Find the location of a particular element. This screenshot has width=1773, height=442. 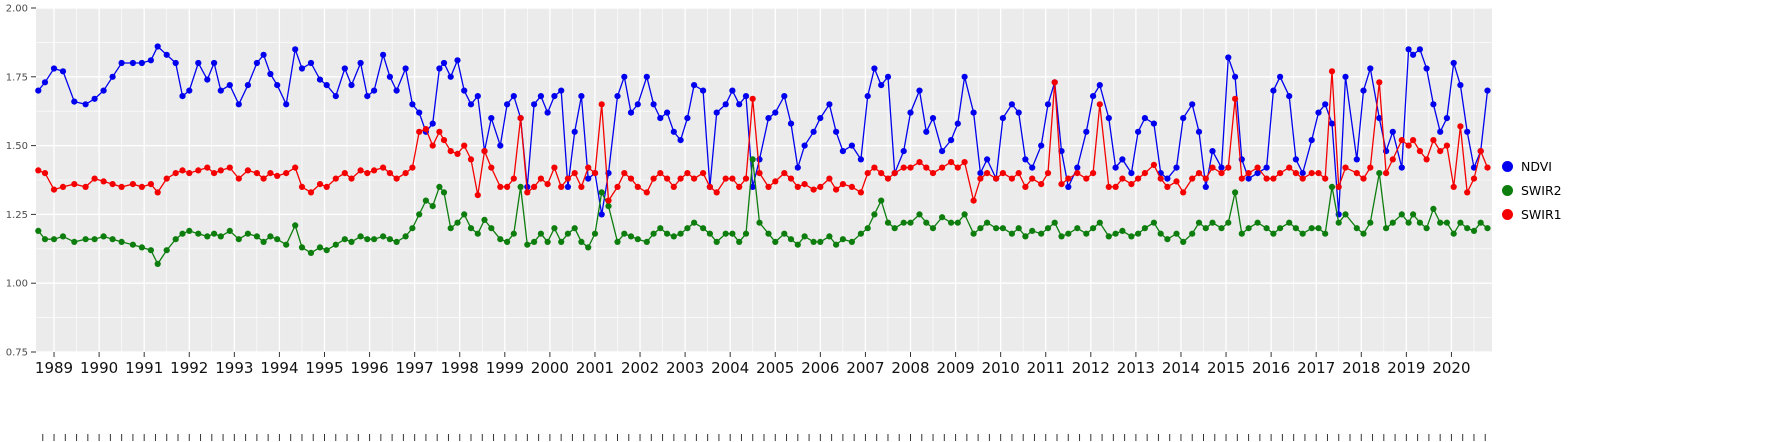

svg-text: 1.50 is located at coordinates (17, 146).